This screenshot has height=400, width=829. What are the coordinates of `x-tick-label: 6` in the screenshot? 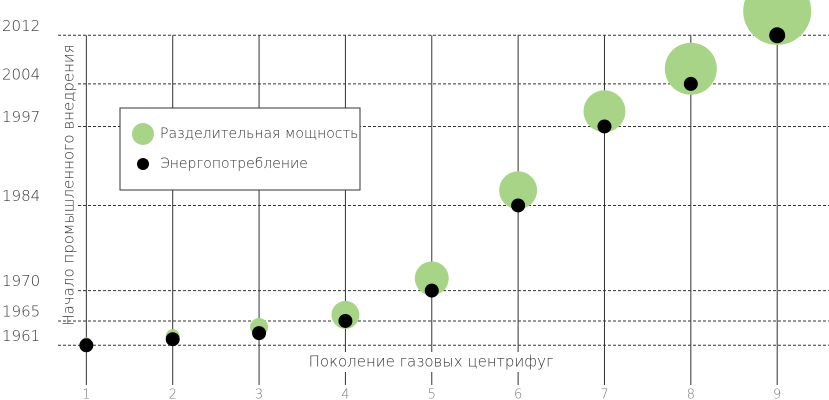 It's located at (518, 394).